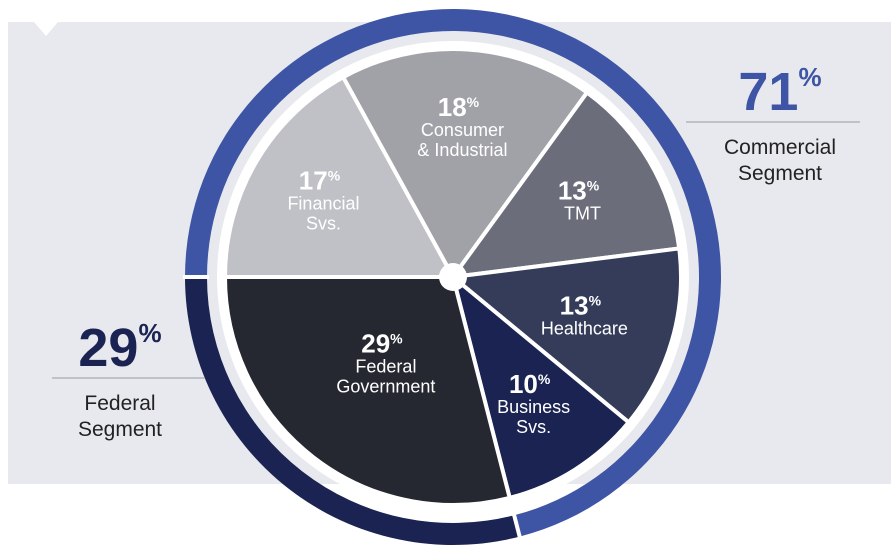 This screenshot has width=891, height=551. What do you see at coordinates (533, 407) in the screenshot?
I see `slice-label: Business` at bounding box center [533, 407].